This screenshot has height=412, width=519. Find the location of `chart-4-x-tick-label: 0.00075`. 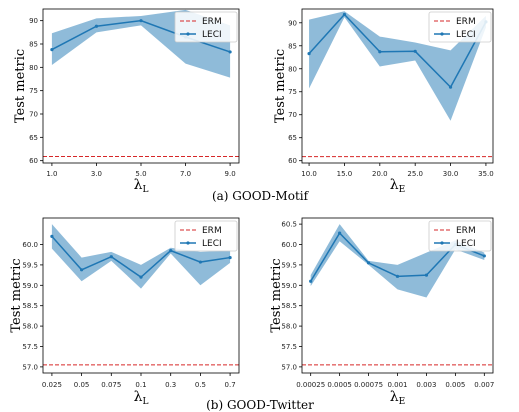

chart-4-x-tick-label: 0.00075 is located at coordinates (368, 385).